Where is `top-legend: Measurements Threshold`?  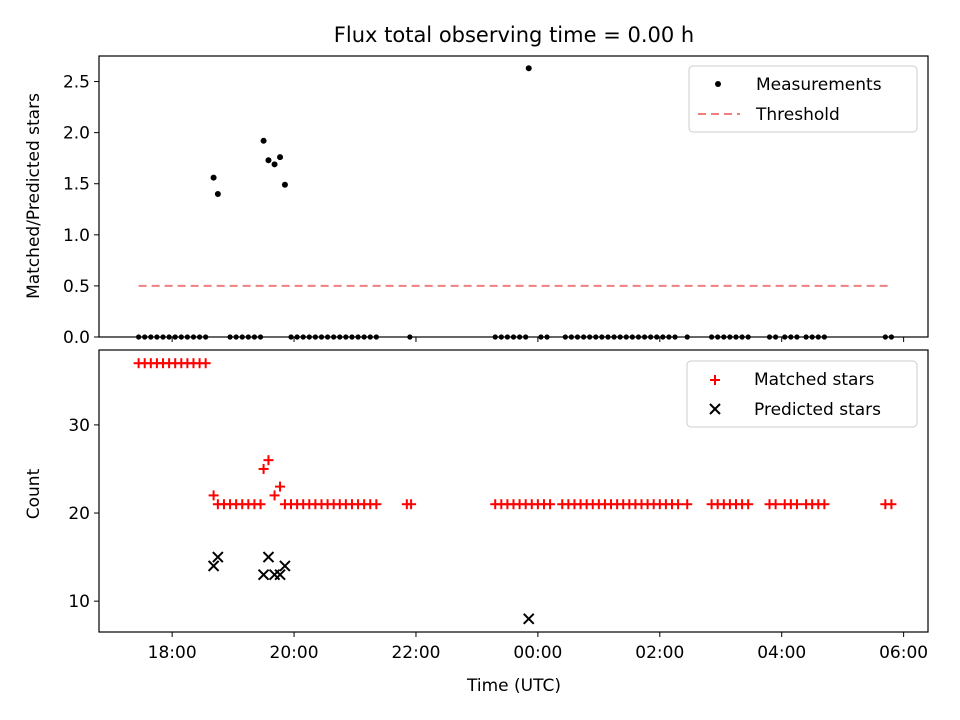 top-legend: Measurements Threshold is located at coordinates (803, 99).